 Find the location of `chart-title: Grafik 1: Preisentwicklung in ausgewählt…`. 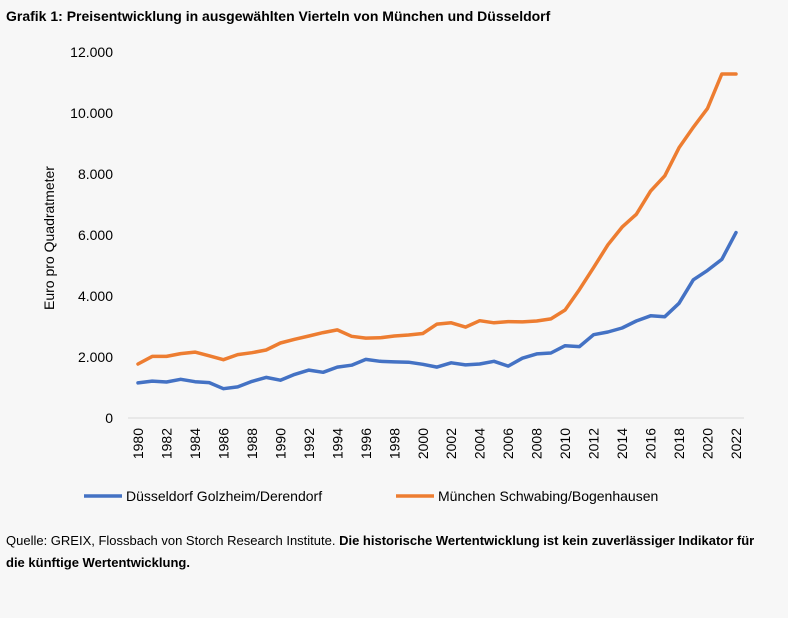

chart-title: Grafik 1: Preisentwicklung in ausgewählt… is located at coordinates (278, 16).